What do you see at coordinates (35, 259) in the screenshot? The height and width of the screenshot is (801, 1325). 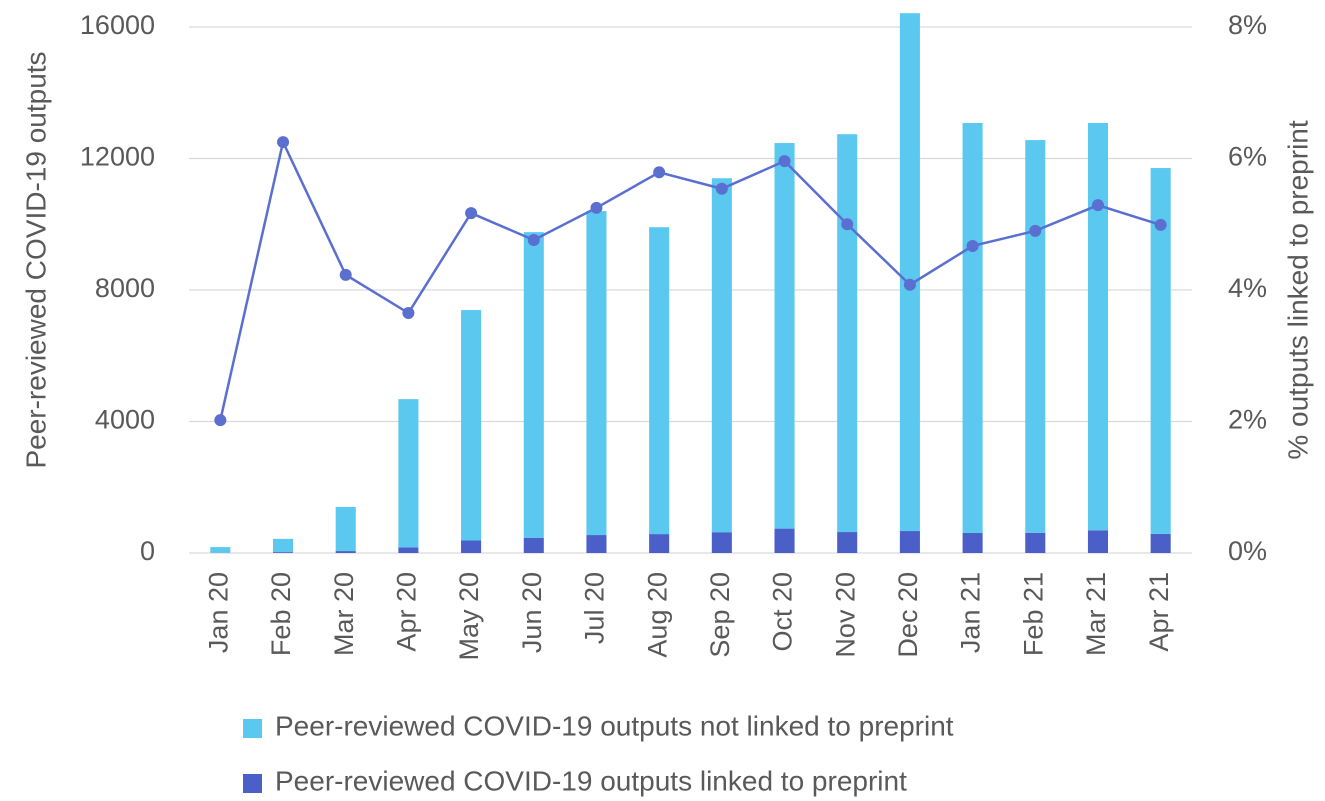 I see `y-axis-title: Peer-reviewed COVID-19 outputs` at bounding box center [35, 259].